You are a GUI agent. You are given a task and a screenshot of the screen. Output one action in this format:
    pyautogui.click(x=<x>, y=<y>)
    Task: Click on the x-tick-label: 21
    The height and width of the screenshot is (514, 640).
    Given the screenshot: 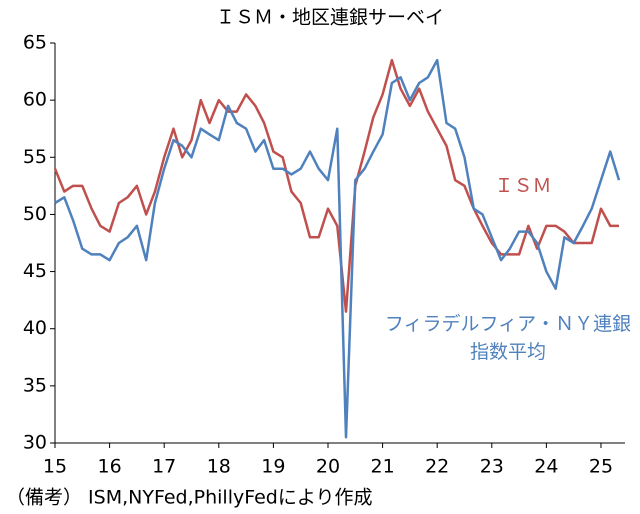 What is the action you would take?
    pyautogui.click(x=382, y=467)
    